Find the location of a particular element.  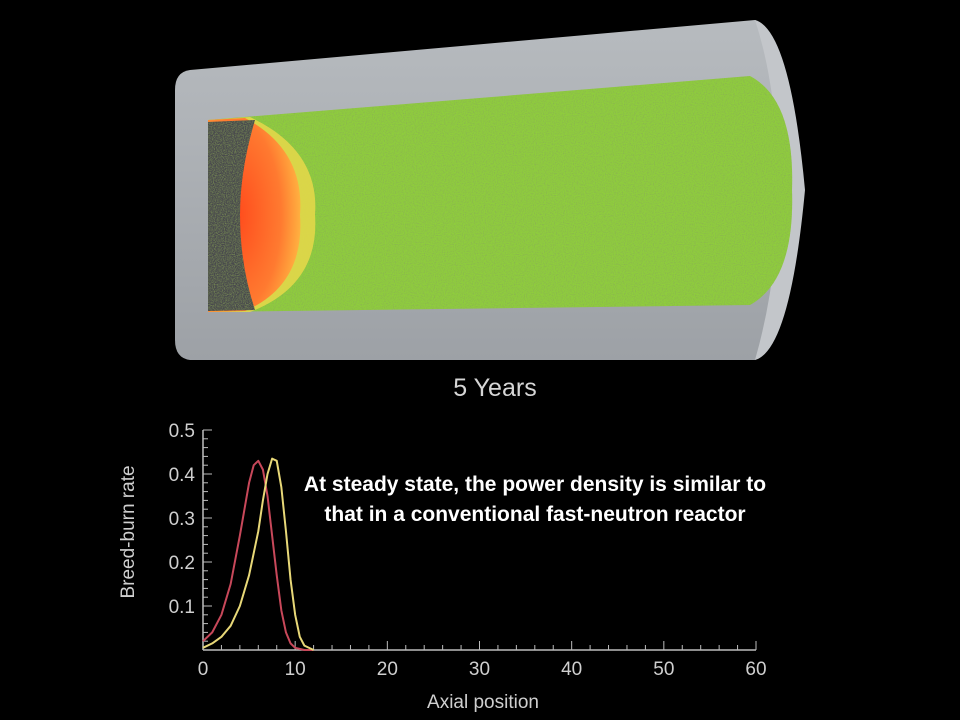

x-tick-label: 50 is located at coordinates (663, 669).